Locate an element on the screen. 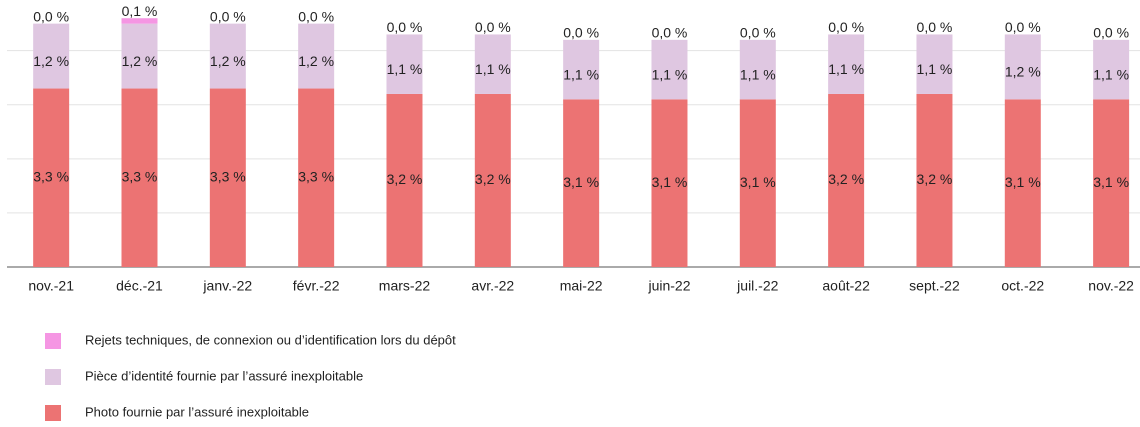  x-tick-label: mars-22 is located at coordinates (405, 286).